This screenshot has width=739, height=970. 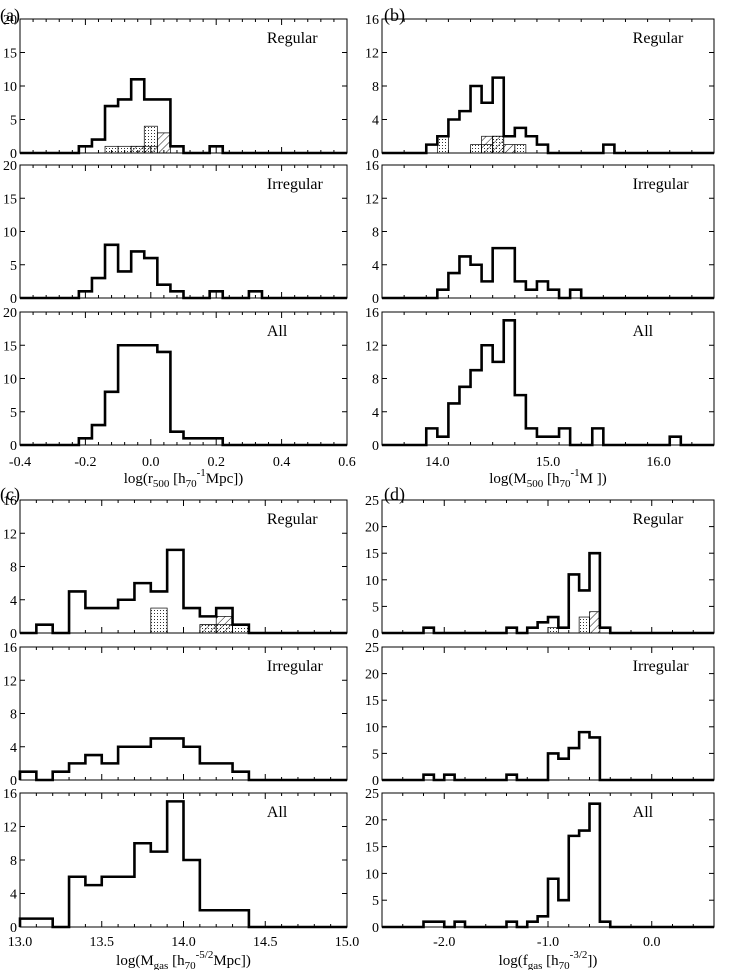 I want to click on x-tick-label: 0.2, so click(x=216, y=462).